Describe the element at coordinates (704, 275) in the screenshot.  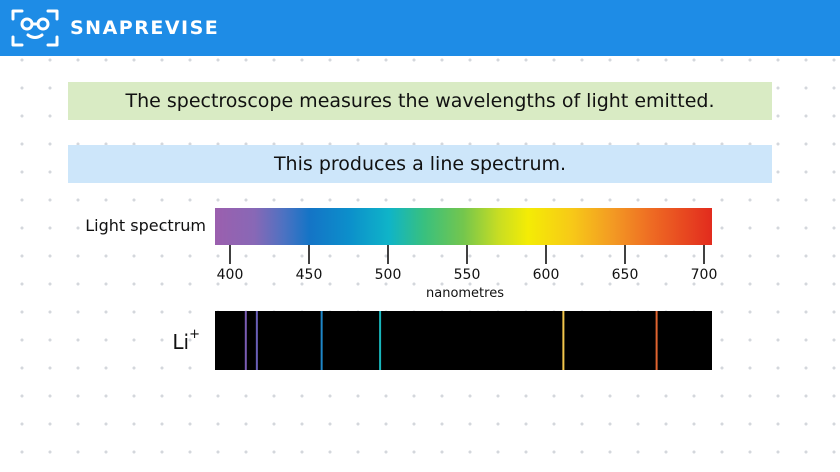
I see `axis-tick-label: 700` at that location.